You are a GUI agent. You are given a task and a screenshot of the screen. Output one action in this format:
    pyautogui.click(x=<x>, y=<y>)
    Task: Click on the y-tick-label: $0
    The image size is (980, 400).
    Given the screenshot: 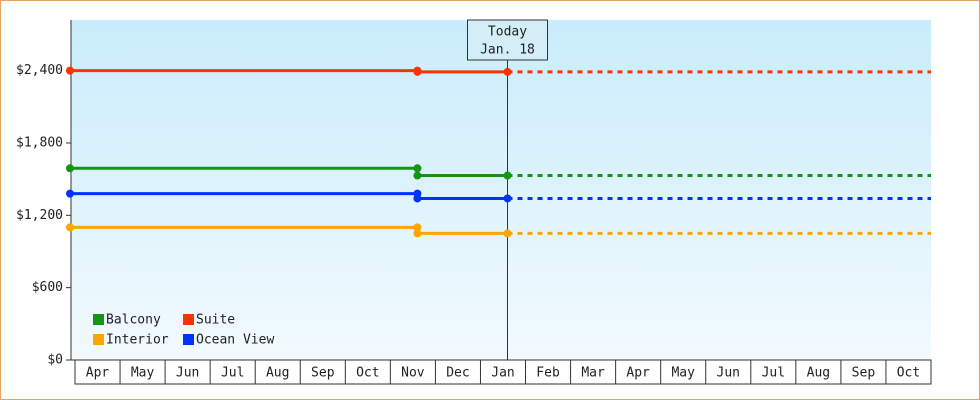 What is the action you would take?
    pyautogui.click(x=55, y=360)
    